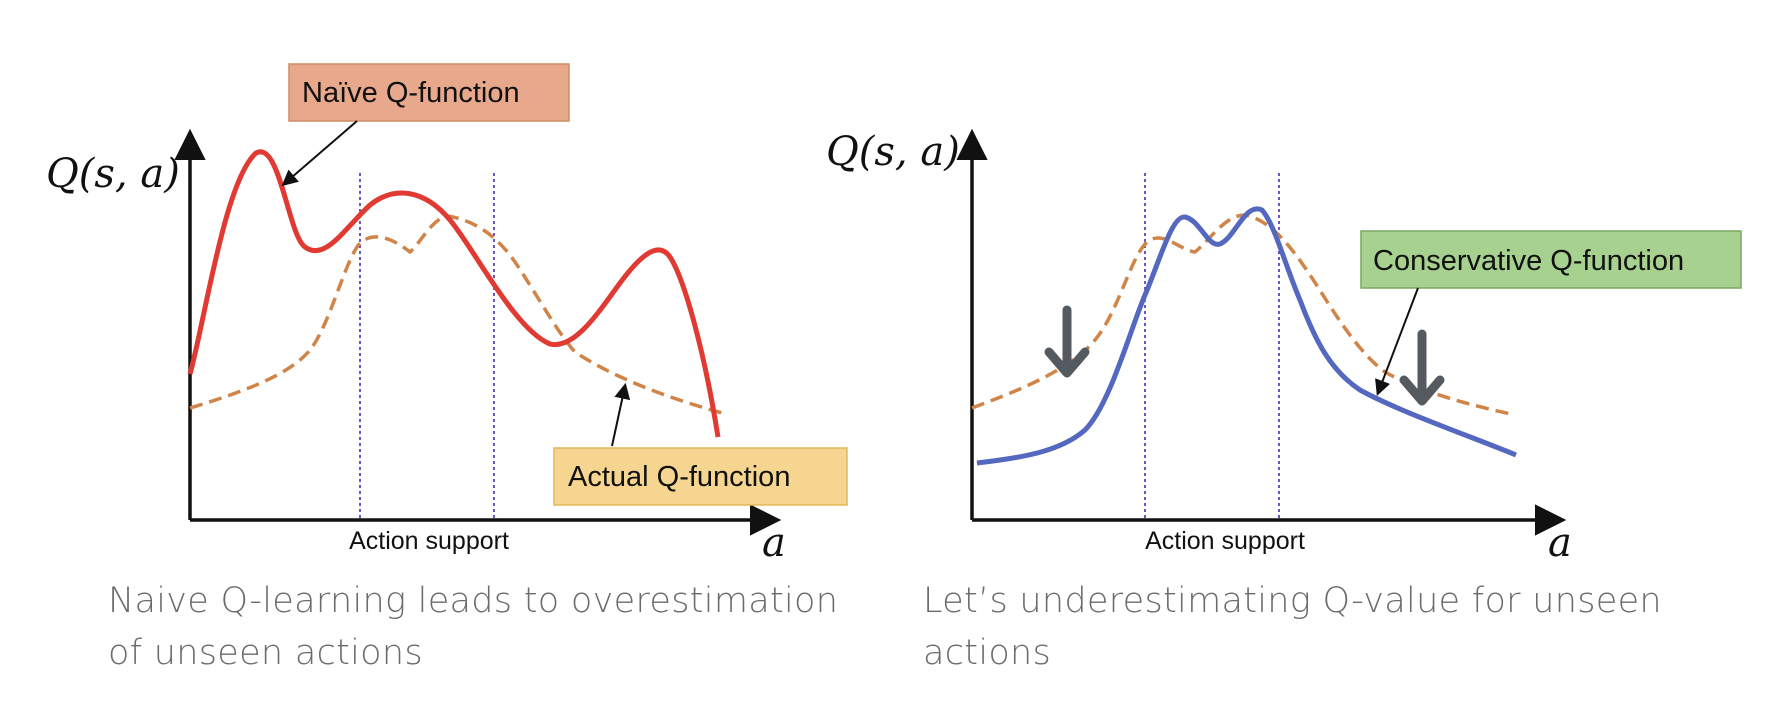 The image size is (1786, 709). What do you see at coordinates (319, 153) in the screenshot?
I see `naive-q-pointer-arrow` at bounding box center [319, 153].